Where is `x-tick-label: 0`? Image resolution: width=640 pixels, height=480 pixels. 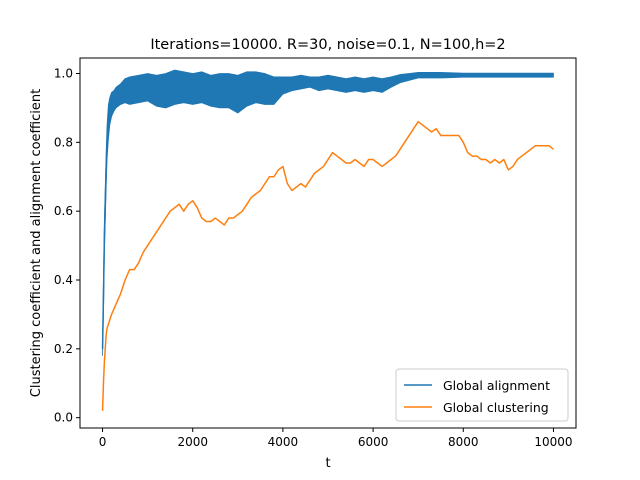
x-tick-label: 0 is located at coordinates (103, 442).